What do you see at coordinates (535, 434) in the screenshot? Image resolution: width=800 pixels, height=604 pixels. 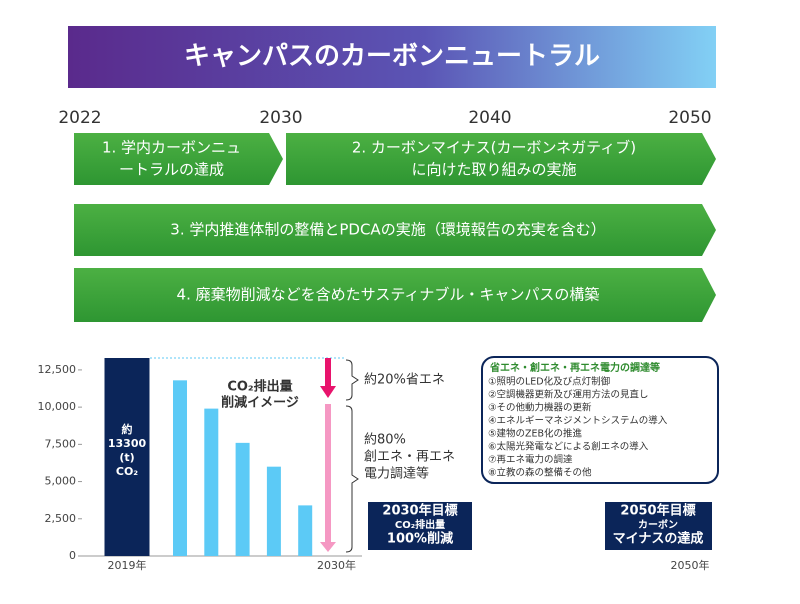 I see `measures-item: ⑤建物のZEB化の推進` at bounding box center [535, 434].